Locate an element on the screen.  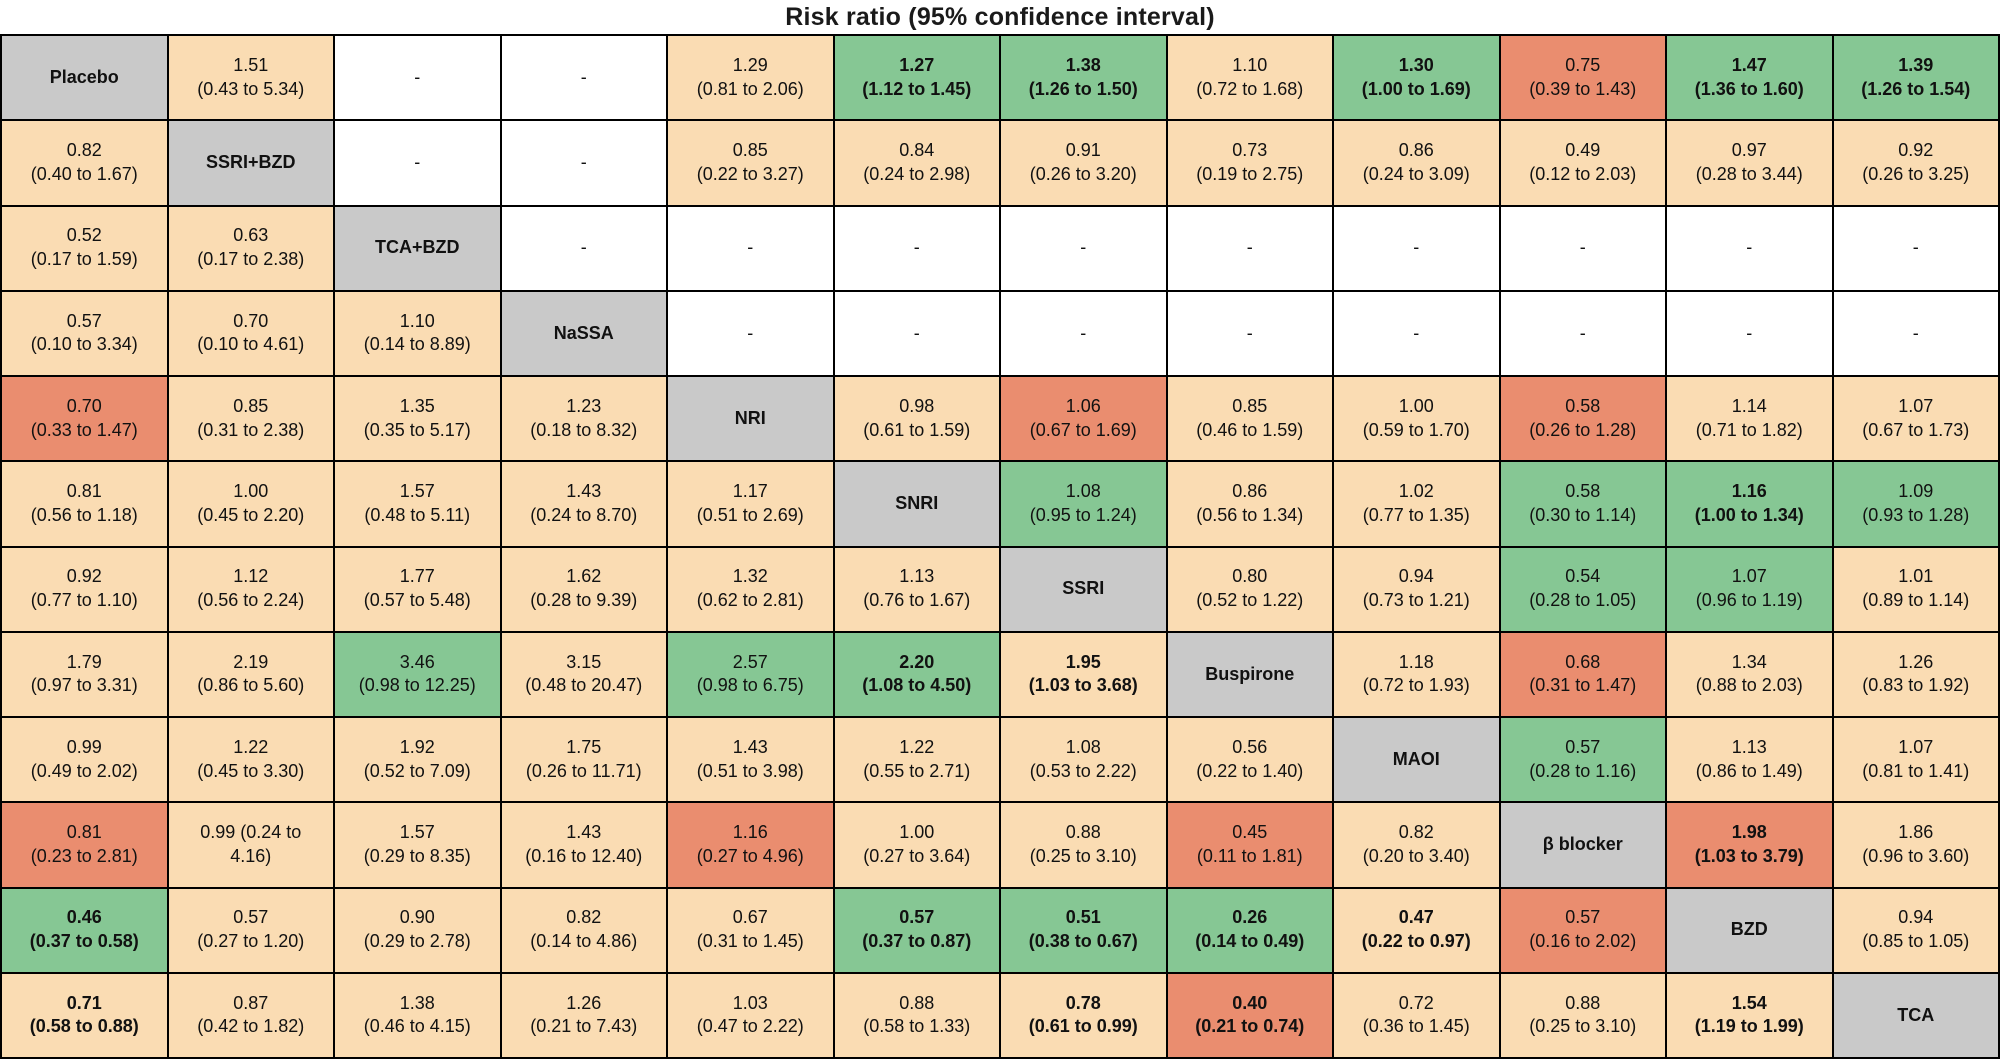
confidence-interval: (0.26 to 11.71) is located at coordinates (583, 770).